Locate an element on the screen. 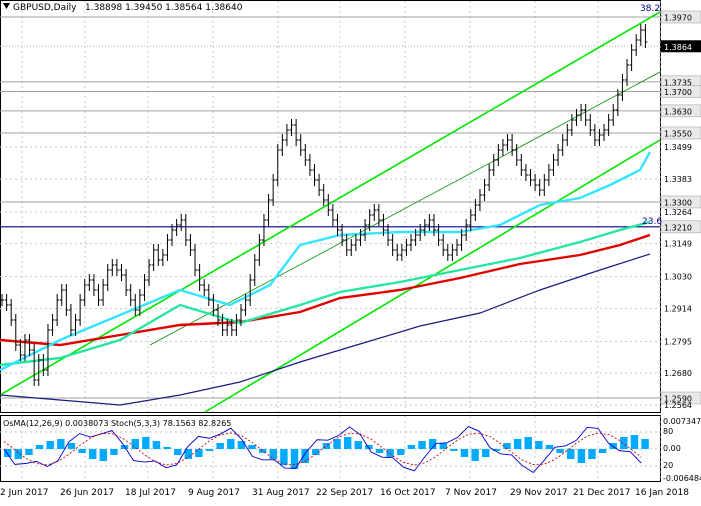 Image resolution: width=701 pixels, height=506 pixels. level-tag-label: 1.3210 is located at coordinates (678, 227).